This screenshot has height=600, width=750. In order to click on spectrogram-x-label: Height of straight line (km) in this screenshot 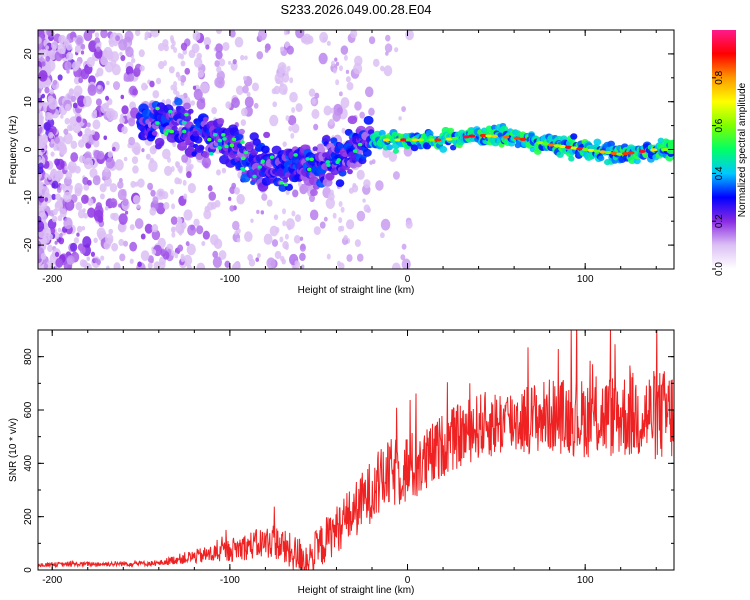, I will do `click(356, 290)`.